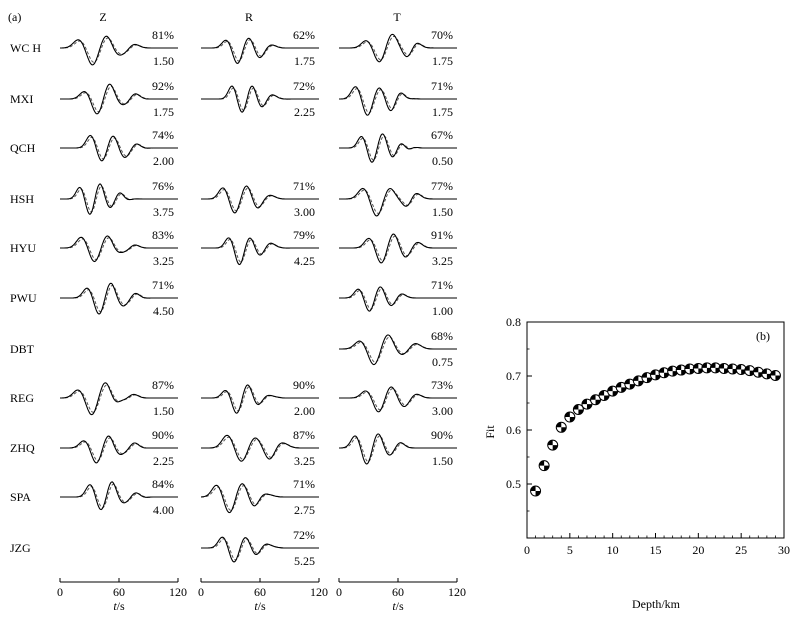  Describe the element at coordinates (304, 435) in the screenshot. I see `fit-percent: 87%` at that location.